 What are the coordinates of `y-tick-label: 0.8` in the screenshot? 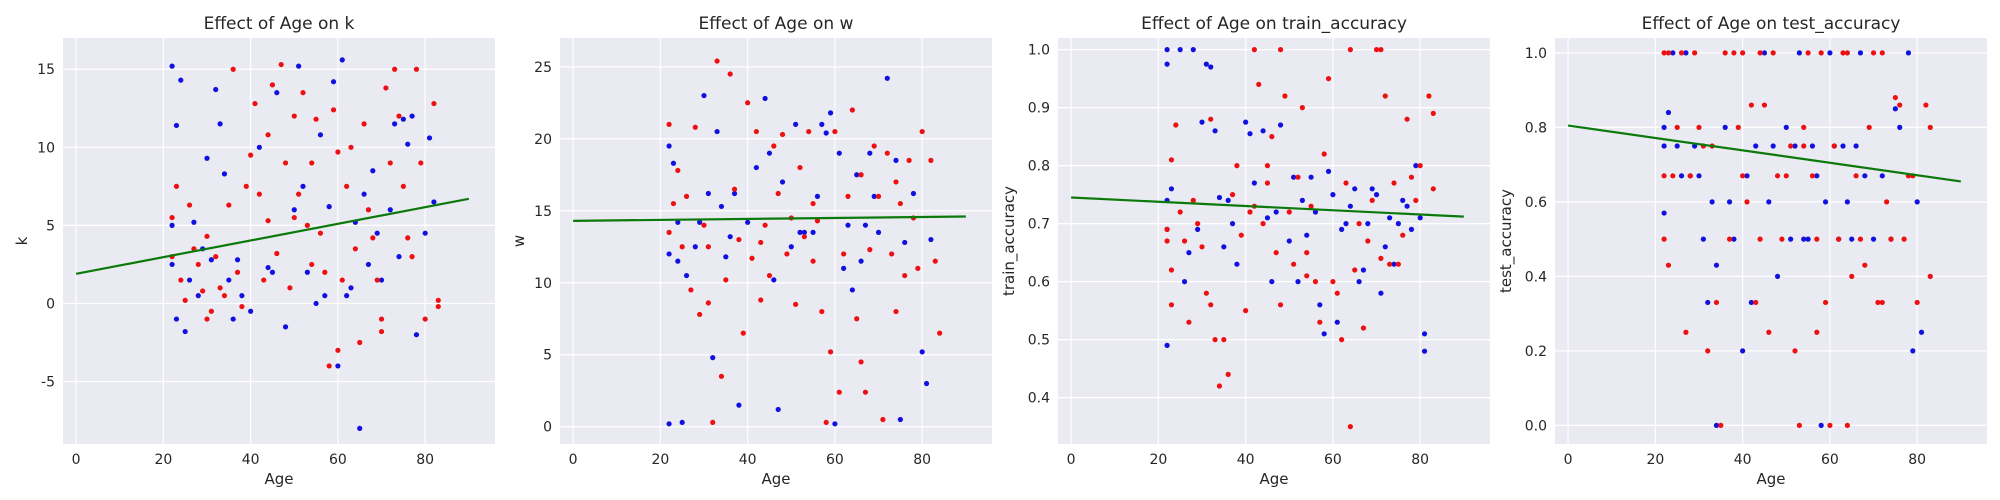 It's located at (1536, 128).